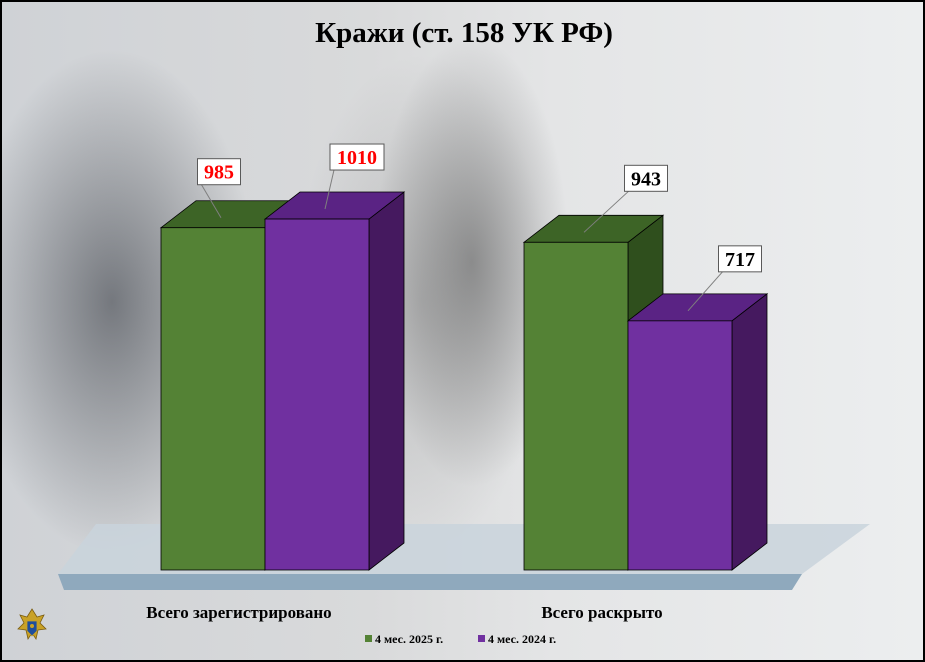 The width and height of the screenshot is (925, 662). Describe the element at coordinates (705, 291) in the screenshot. I see `bar-1-1-leader-line` at that location.